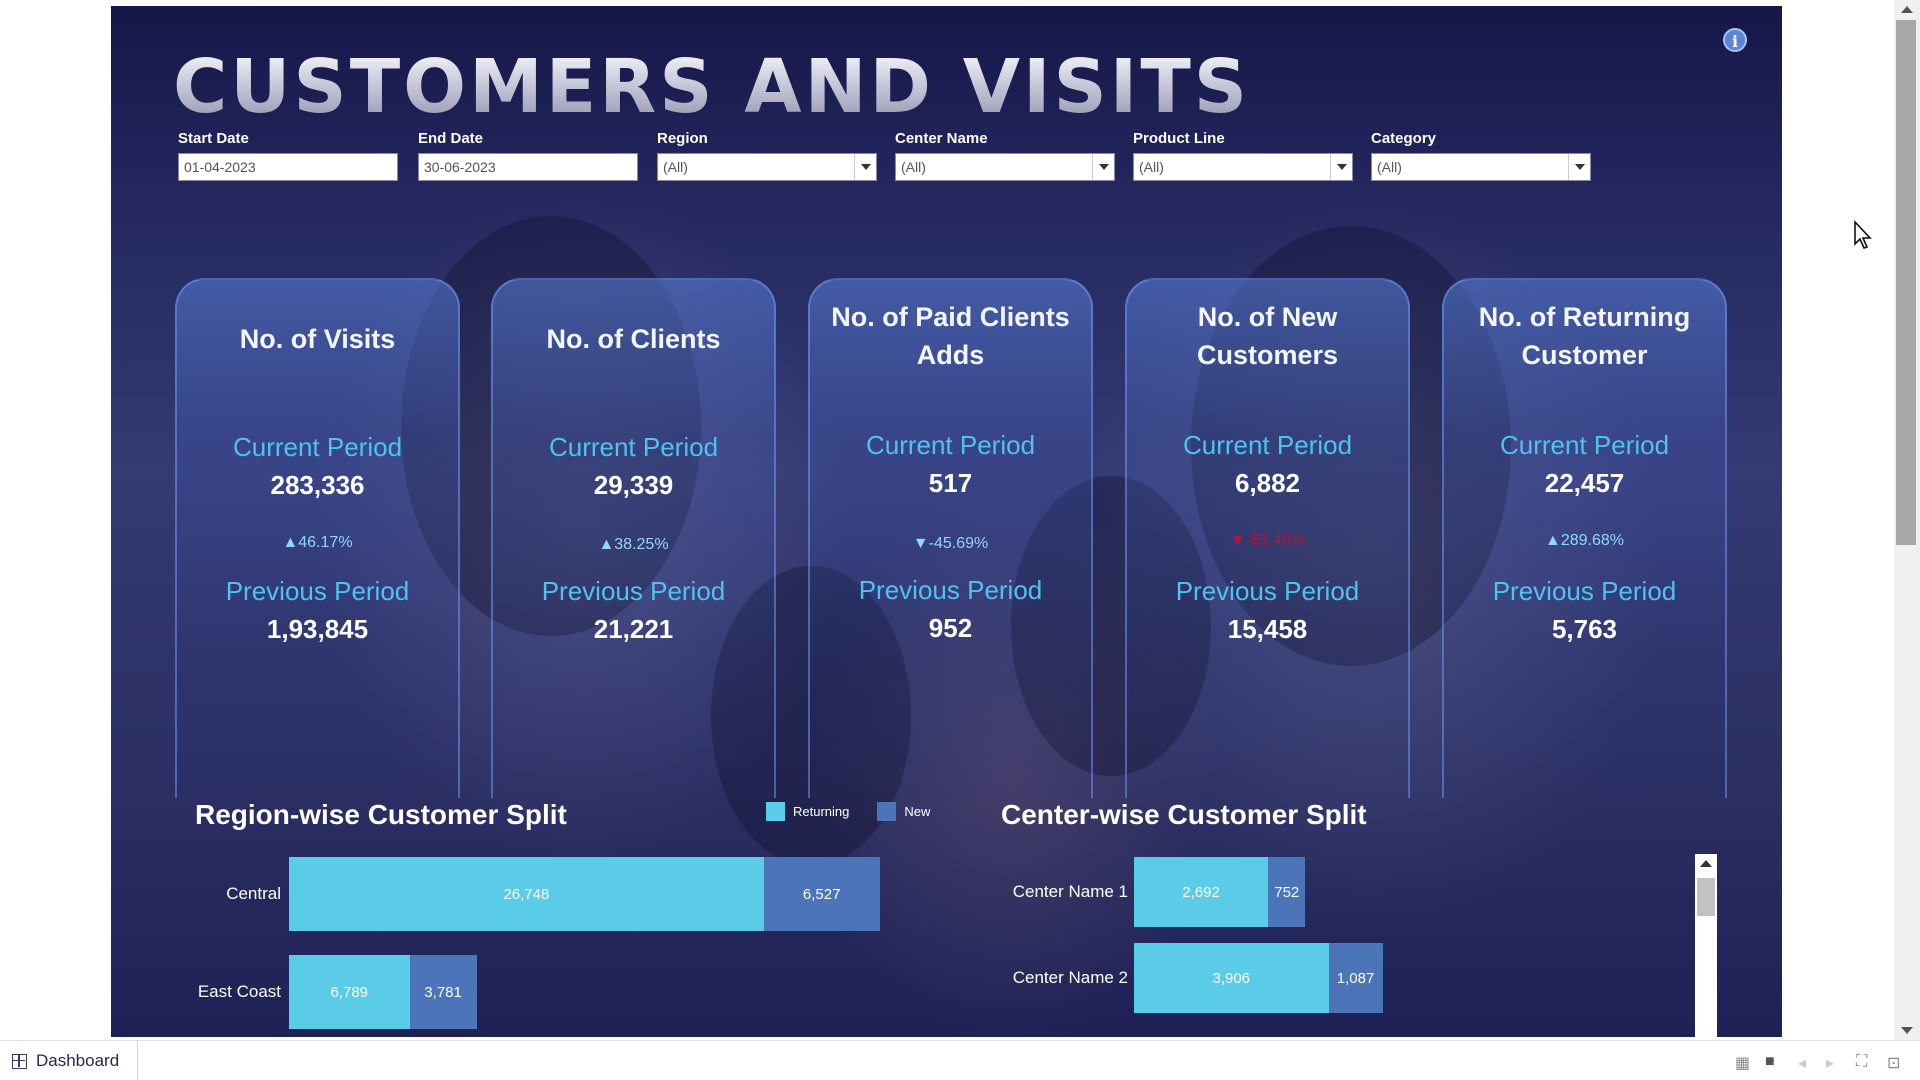  I want to click on data-label: 26,748, so click(526, 894).